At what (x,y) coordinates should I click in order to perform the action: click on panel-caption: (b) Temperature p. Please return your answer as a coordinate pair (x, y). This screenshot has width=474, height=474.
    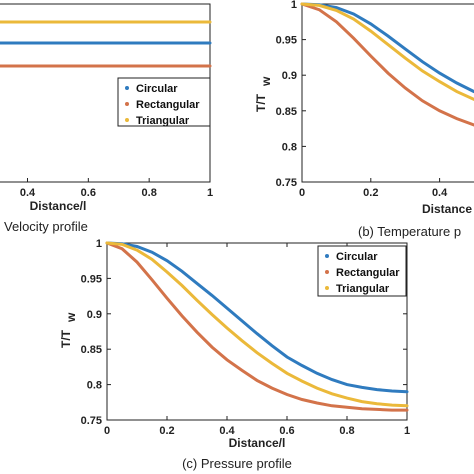
    Looking at the image, I should click on (409, 231).